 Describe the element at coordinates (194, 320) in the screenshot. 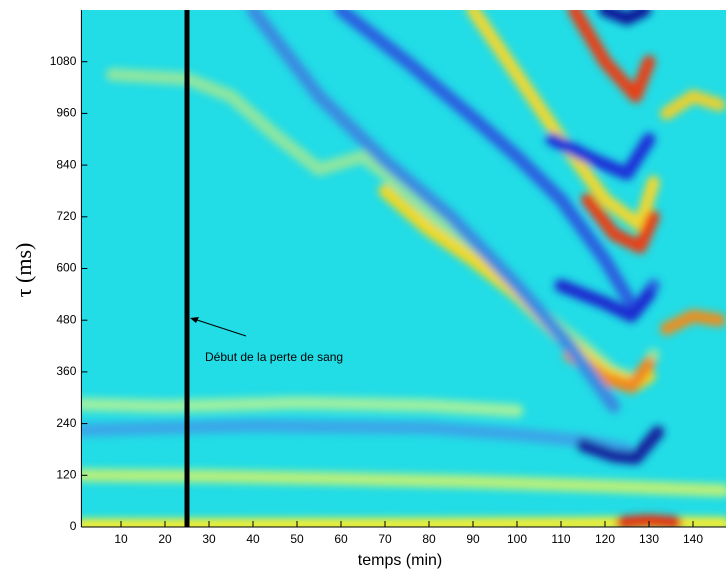

I see `arrow-head` at that location.